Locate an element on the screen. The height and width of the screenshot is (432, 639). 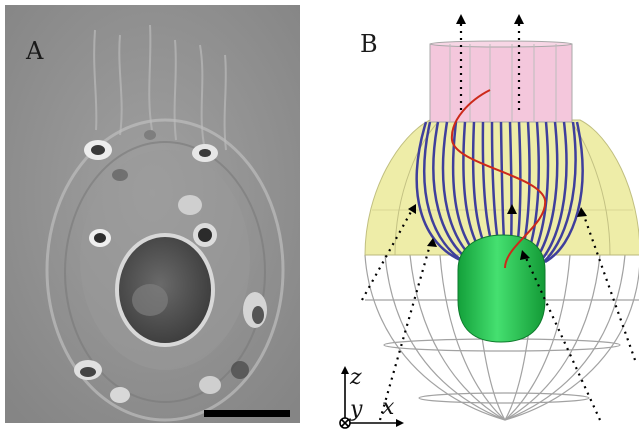
axis-indicator is located at coordinates (368, 400).